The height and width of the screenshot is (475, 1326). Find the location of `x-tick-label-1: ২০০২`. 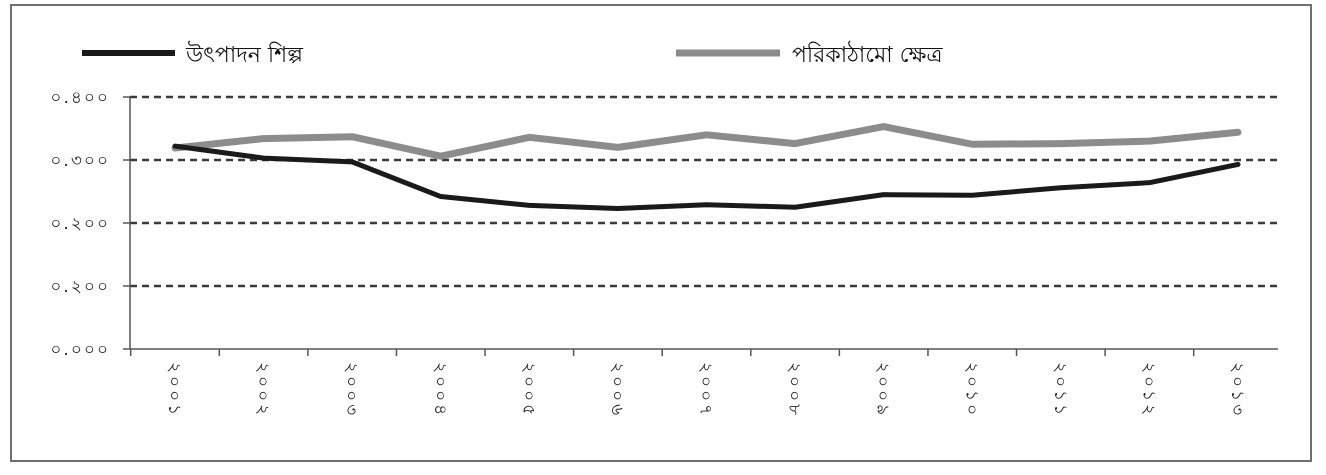

x-tick-label-1: ২০০২ is located at coordinates (263, 390).